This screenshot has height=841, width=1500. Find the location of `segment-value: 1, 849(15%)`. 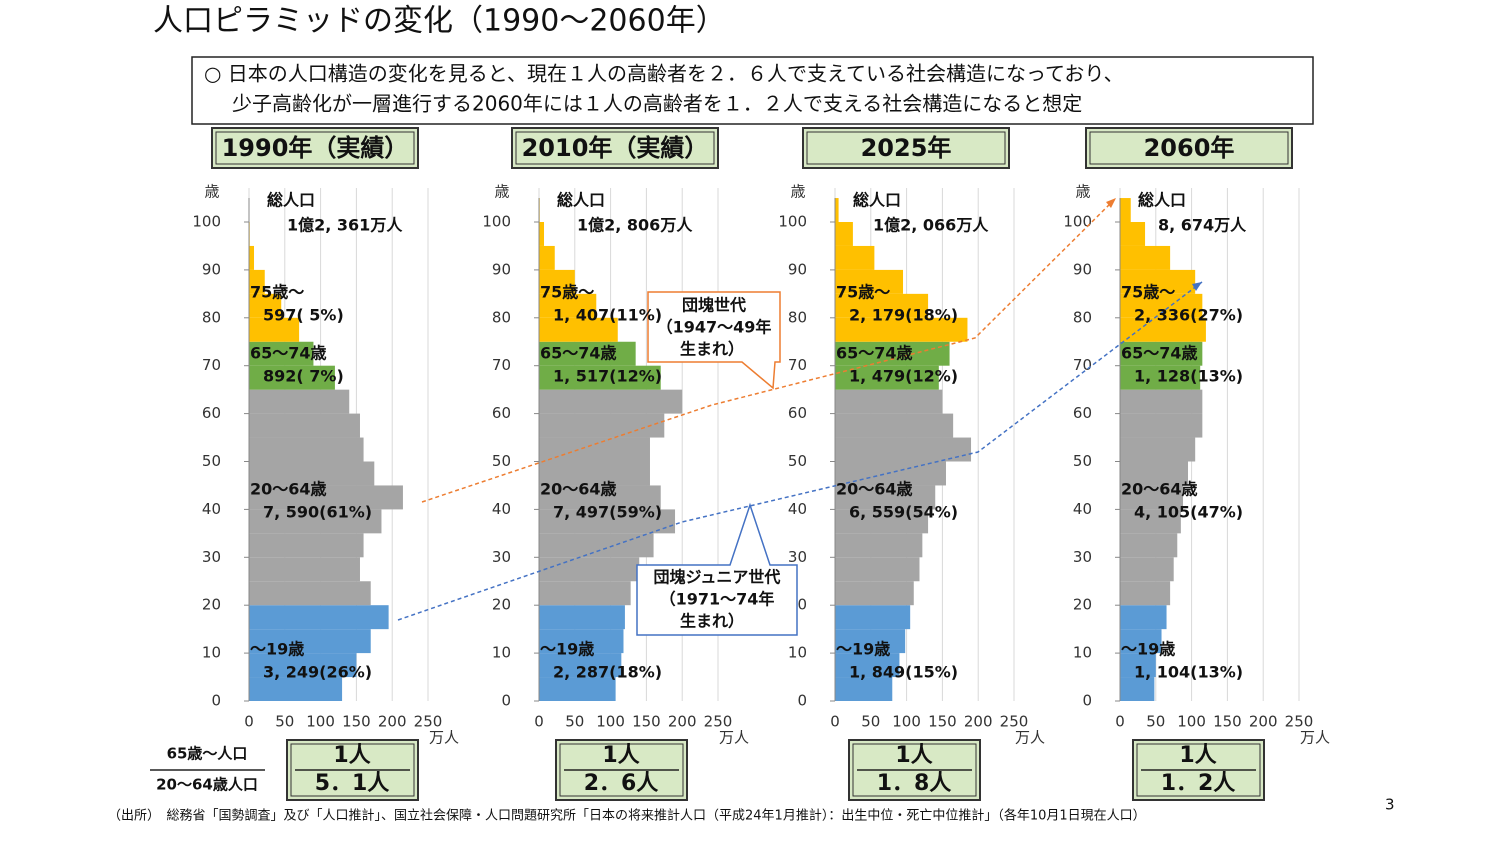

segment-value: 1, 849(15%) is located at coordinates (903, 672).